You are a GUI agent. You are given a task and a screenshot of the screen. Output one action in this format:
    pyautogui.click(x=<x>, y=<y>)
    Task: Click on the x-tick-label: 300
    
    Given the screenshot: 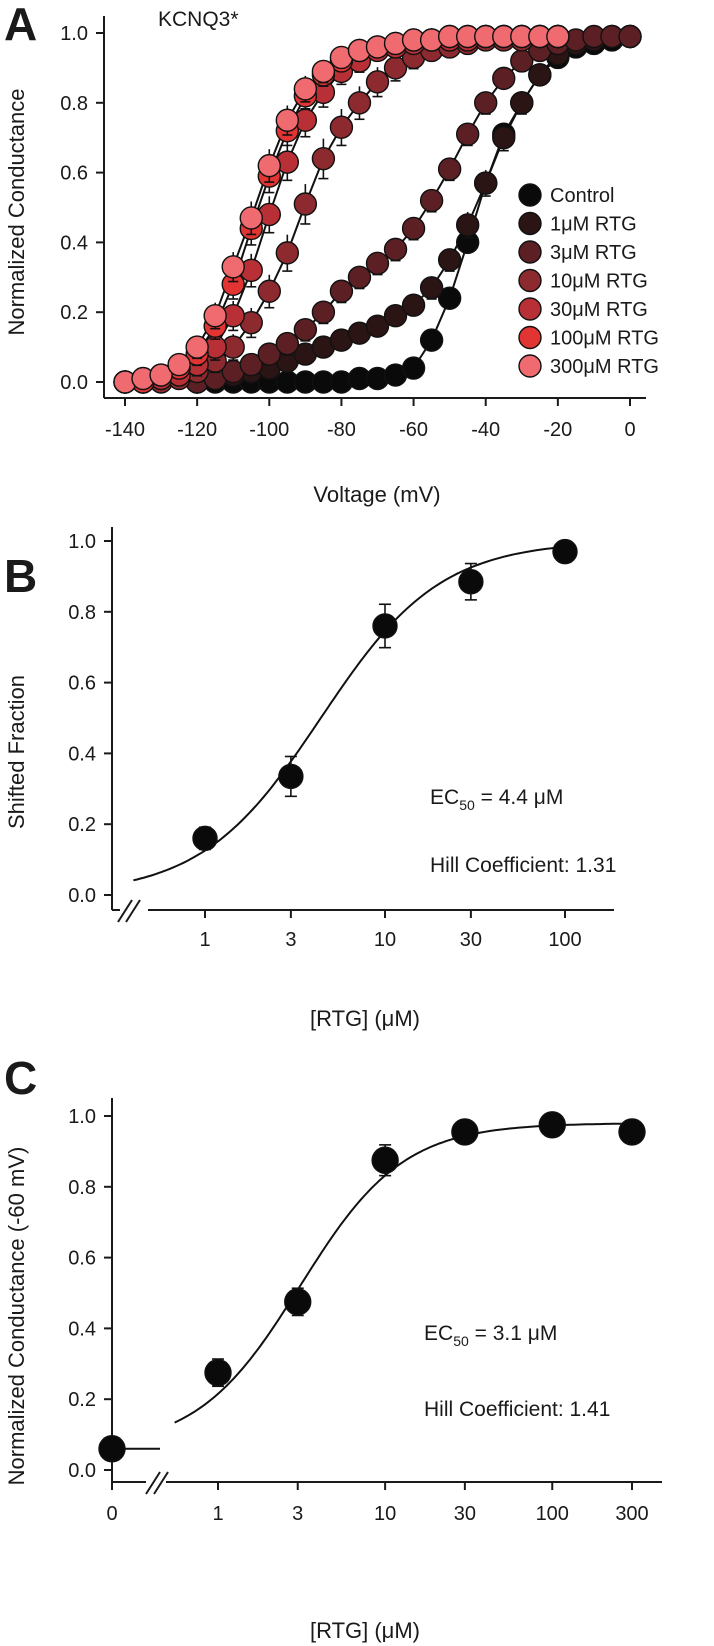 What is the action you would take?
    pyautogui.click(x=631, y=1514)
    